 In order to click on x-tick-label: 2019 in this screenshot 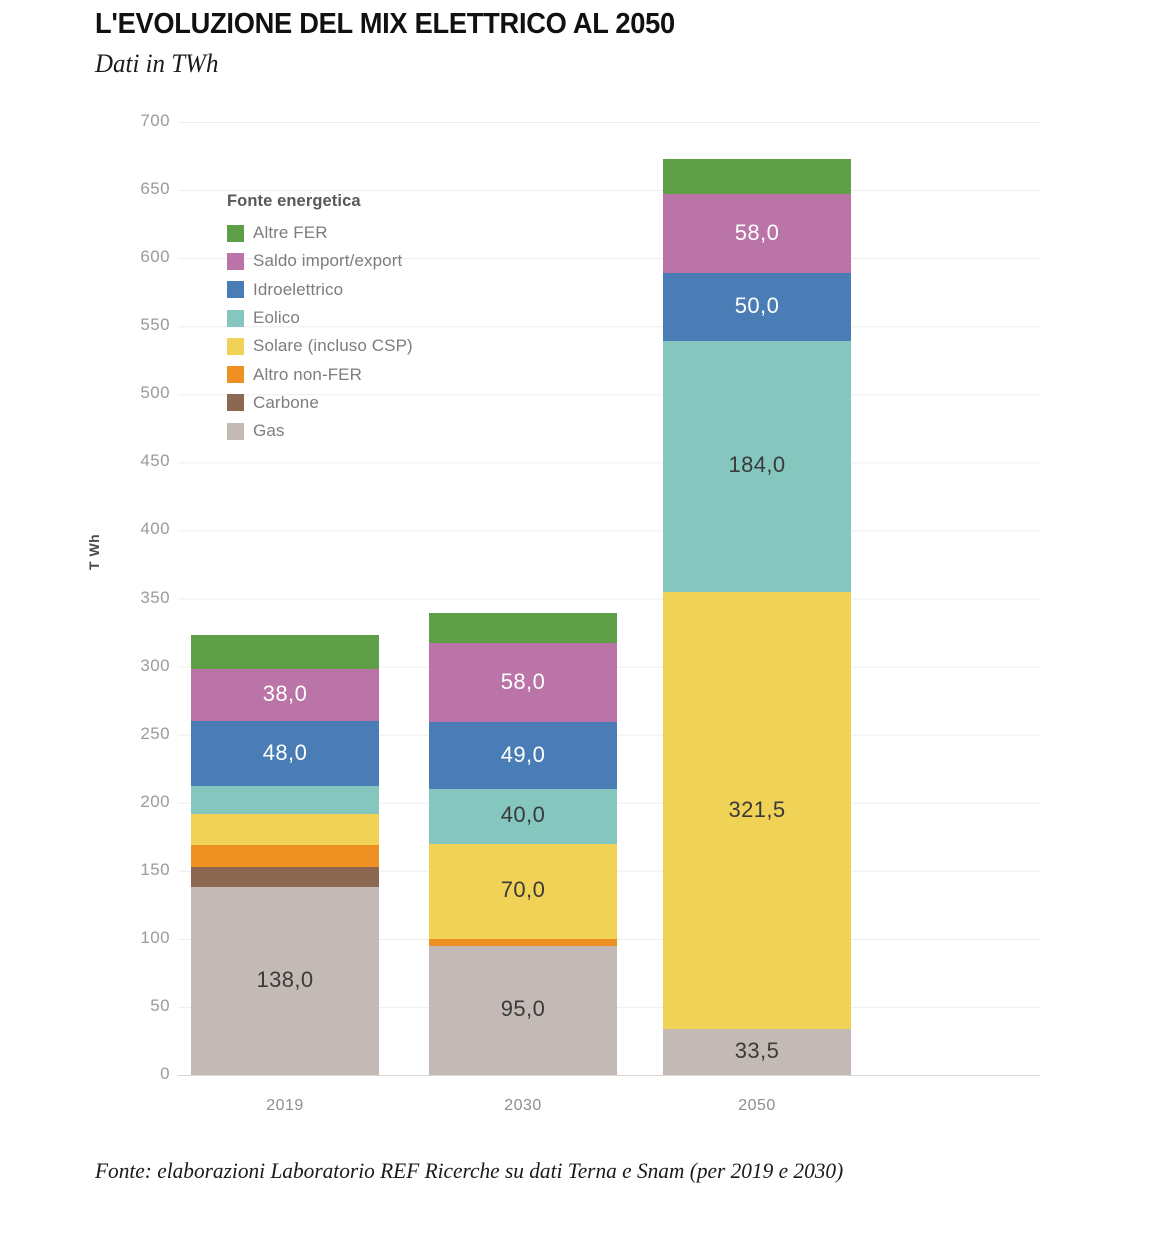, I will do `click(285, 1105)`.